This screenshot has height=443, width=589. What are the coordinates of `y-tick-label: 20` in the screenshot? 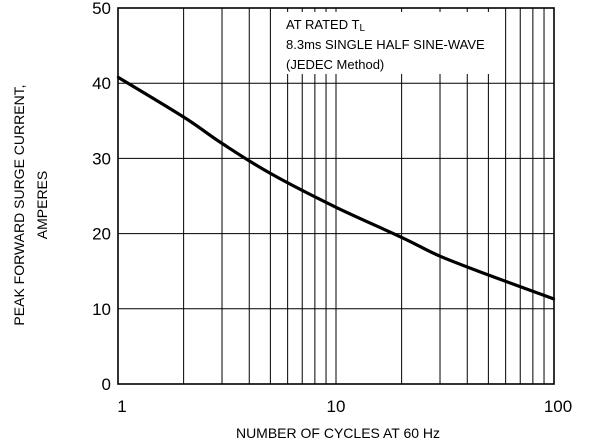 It's located at (101, 234).